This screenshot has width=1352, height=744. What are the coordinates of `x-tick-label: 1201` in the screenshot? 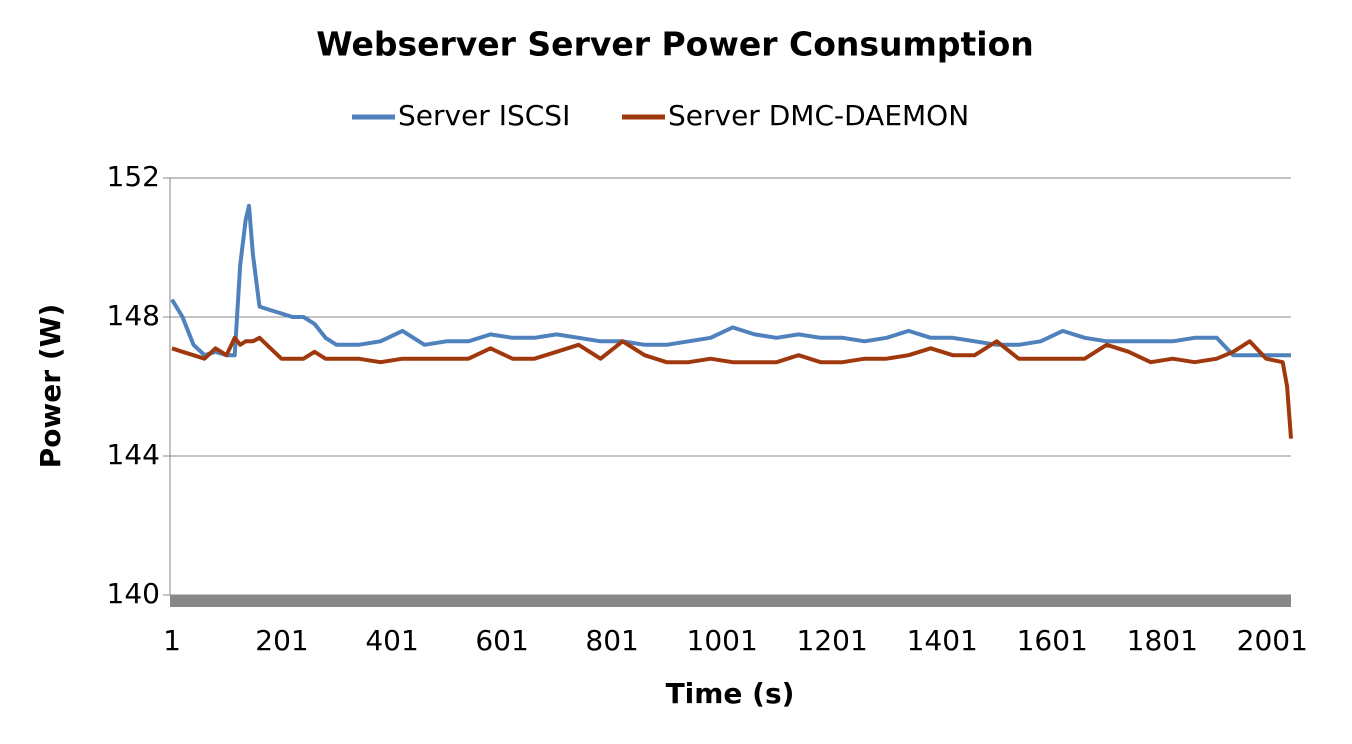 It's located at (832, 640).